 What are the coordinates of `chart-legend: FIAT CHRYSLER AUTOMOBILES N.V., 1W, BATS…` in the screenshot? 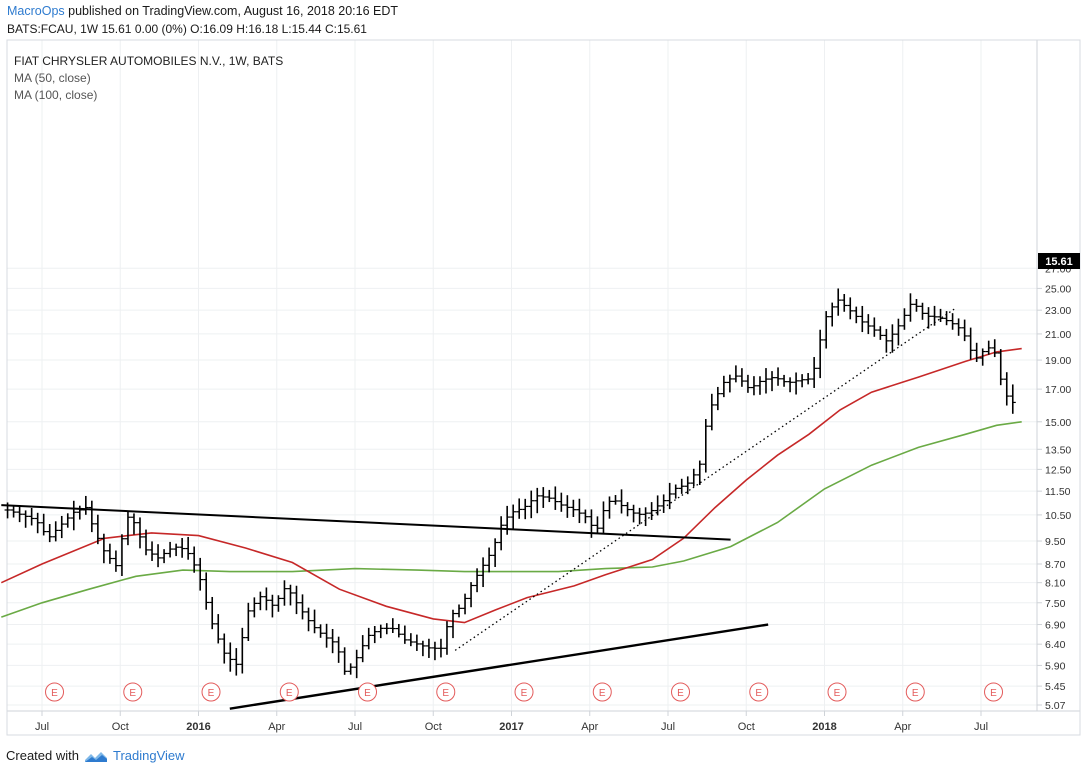 It's located at (148, 78).